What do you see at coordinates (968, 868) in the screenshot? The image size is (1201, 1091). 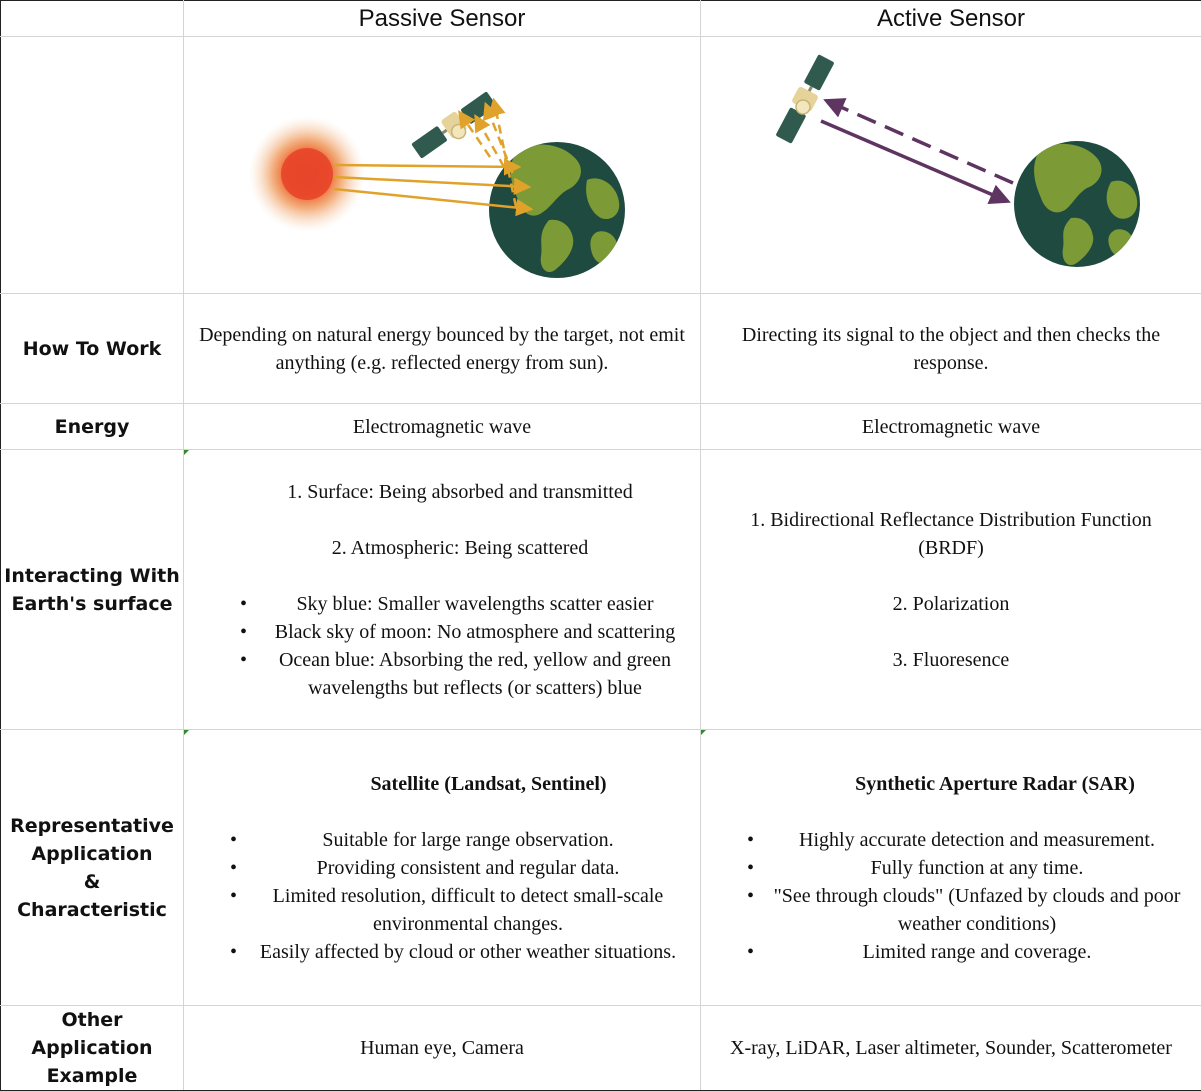 I see `list-item: Fully function at any time.` at bounding box center [968, 868].